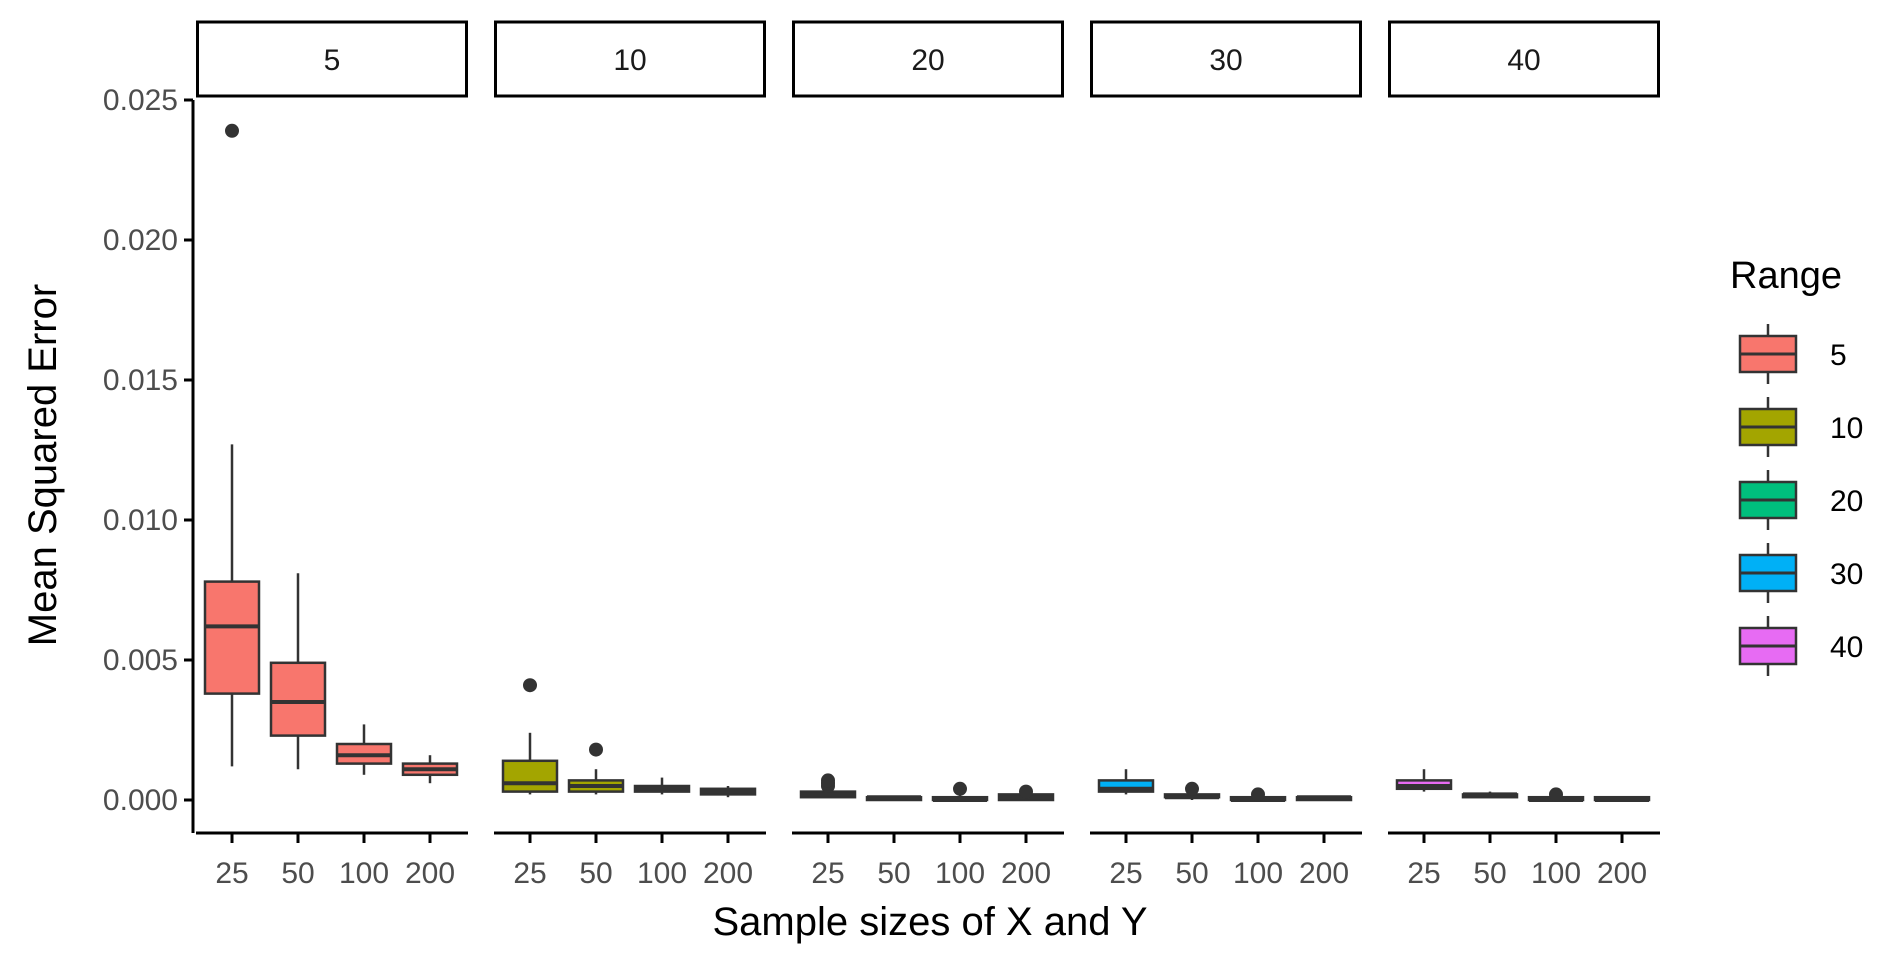 The height and width of the screenshot is (960, 1890). Describe the element at coordinates (140, 240) in the screenshot. I see `y-tick-label: 0.020` at that location.